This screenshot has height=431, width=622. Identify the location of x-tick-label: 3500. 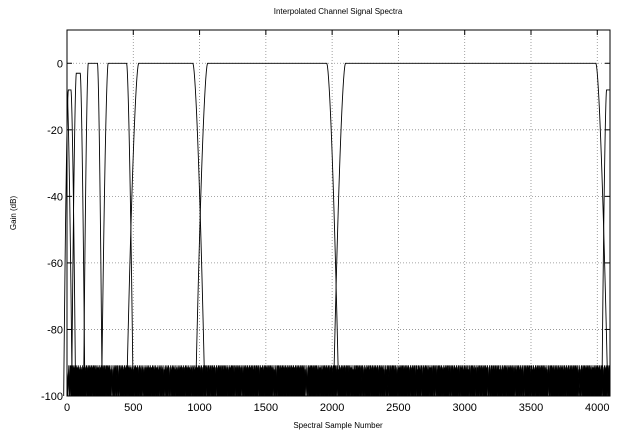
(531, 408).